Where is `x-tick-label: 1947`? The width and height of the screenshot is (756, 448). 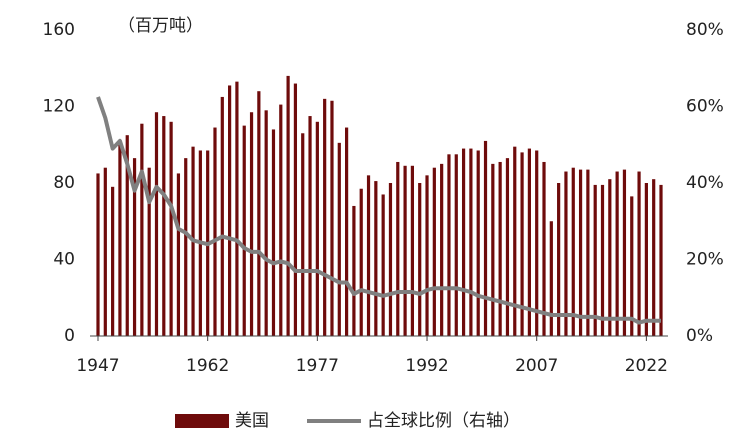 x-tick-label: 1947 is located at coordinates (97, 366).